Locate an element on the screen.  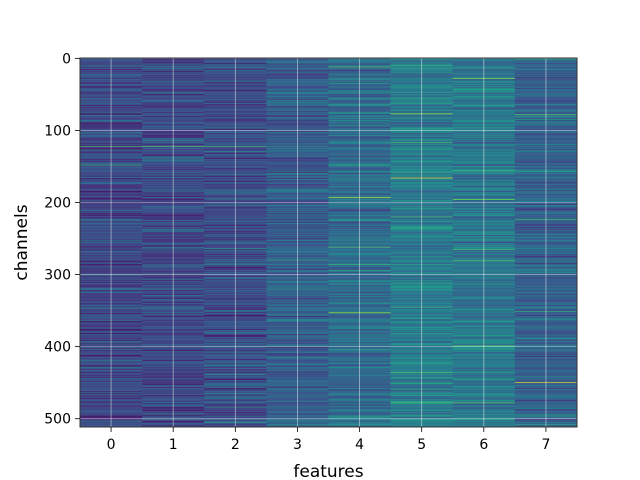
y-tick-label: 400 is located at coordinates (57, 348).